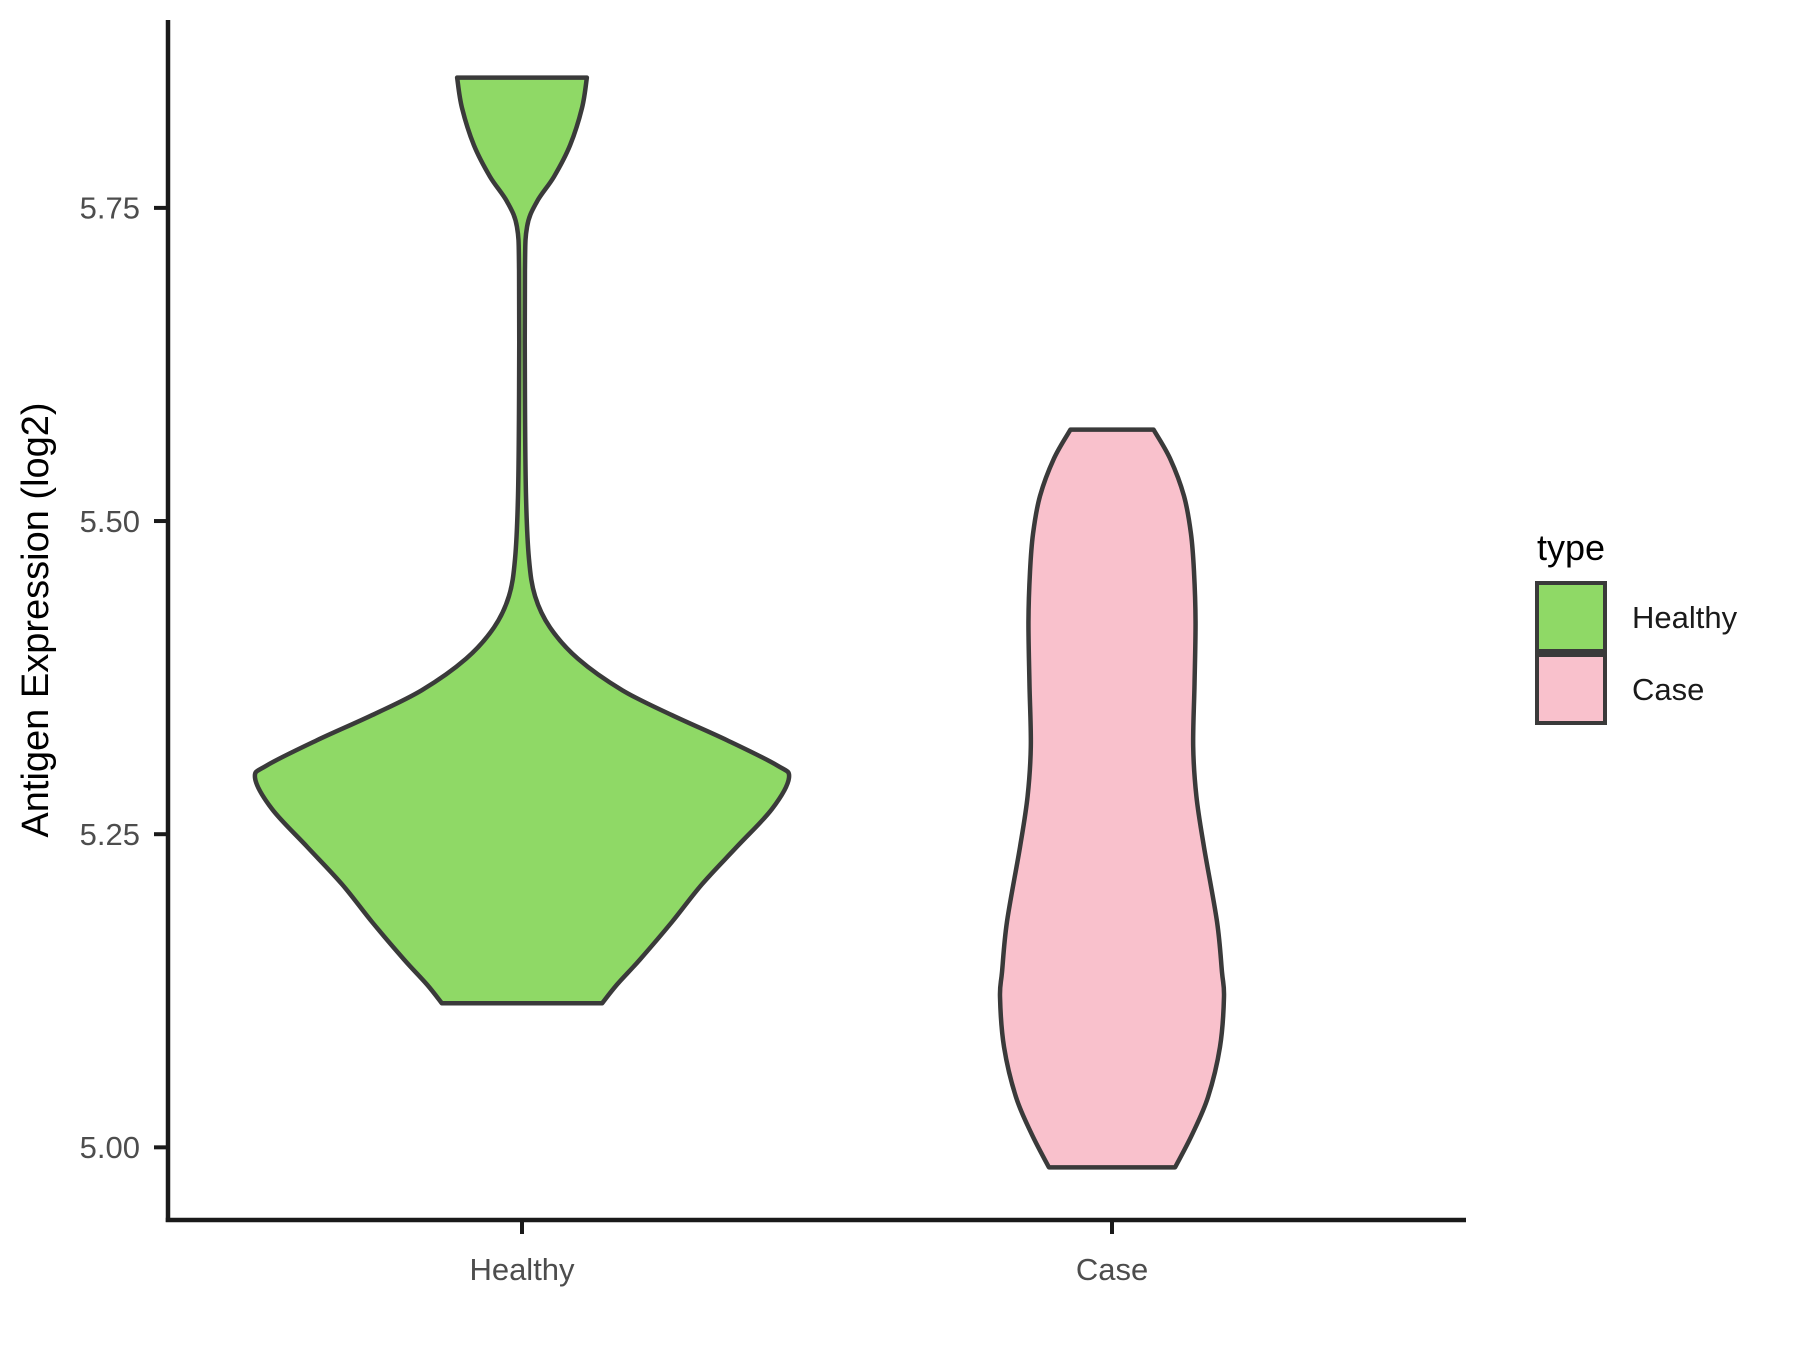 Image resolution: width=1800 pixels, height=1355 pixels. What do you see at coordinates (110, 208) in the screenshot?
I see `y-tick-label: 5.75` at bounding box center [110, 208].